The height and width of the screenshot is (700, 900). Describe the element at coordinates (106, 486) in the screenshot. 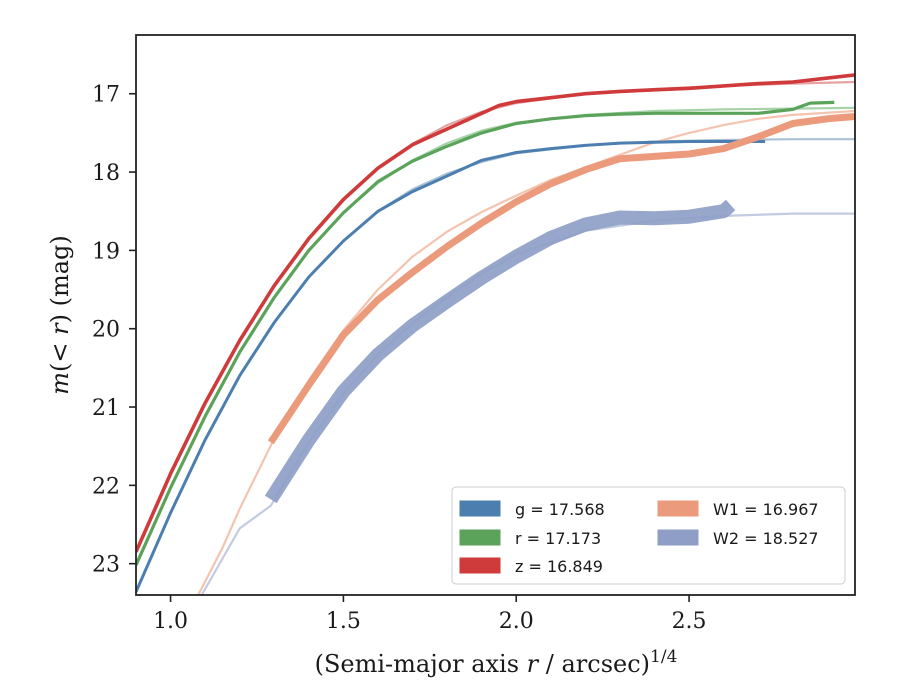

I see `y-tick-label: 22` at that location.